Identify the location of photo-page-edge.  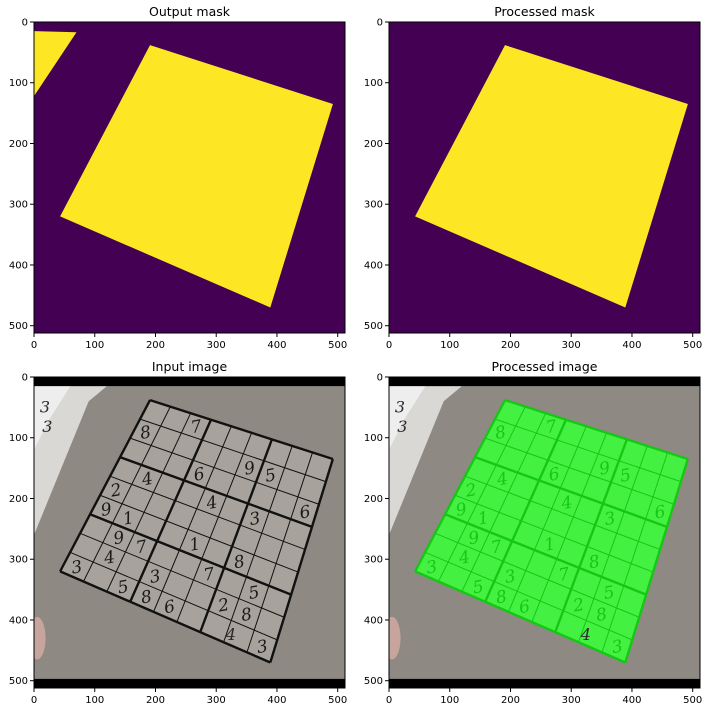
(425, 460).